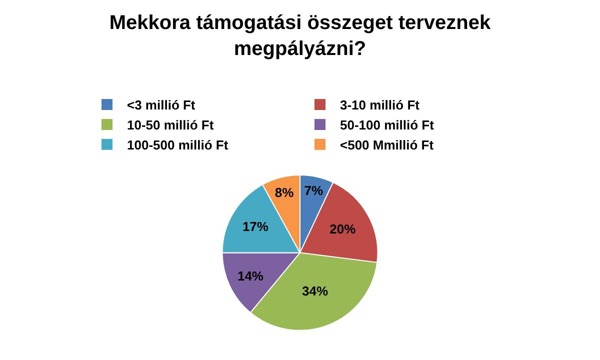 The height and width of the screenshot is (360, 600). What do you see at coordinates (255, 226) in the screenshot?
I see `data-label: 17%` at bounding box center [255, 226].